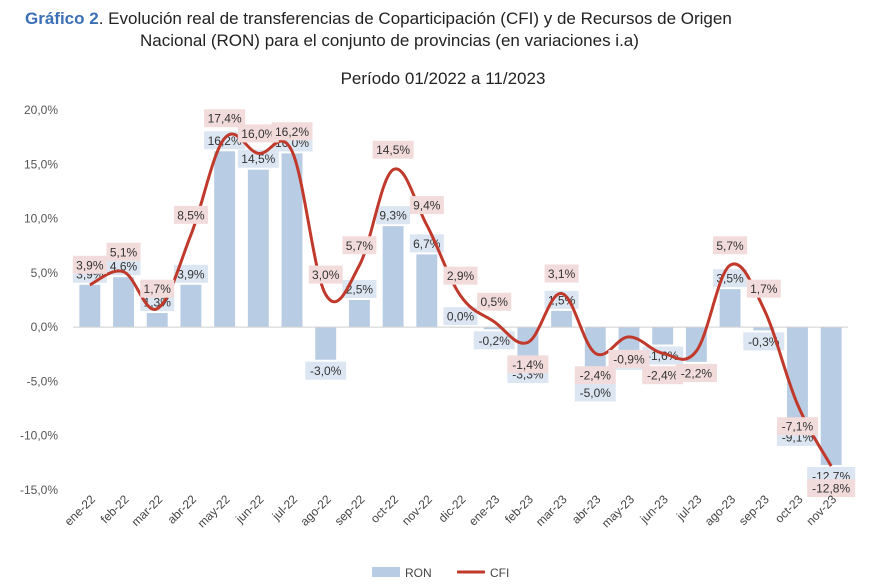 The width and height of the screenshot is (887, 585). What do you see at coordinates (214, 511) in the screenshot?
I see `x-tick-label: may-22` at bounding box center [214, 511].